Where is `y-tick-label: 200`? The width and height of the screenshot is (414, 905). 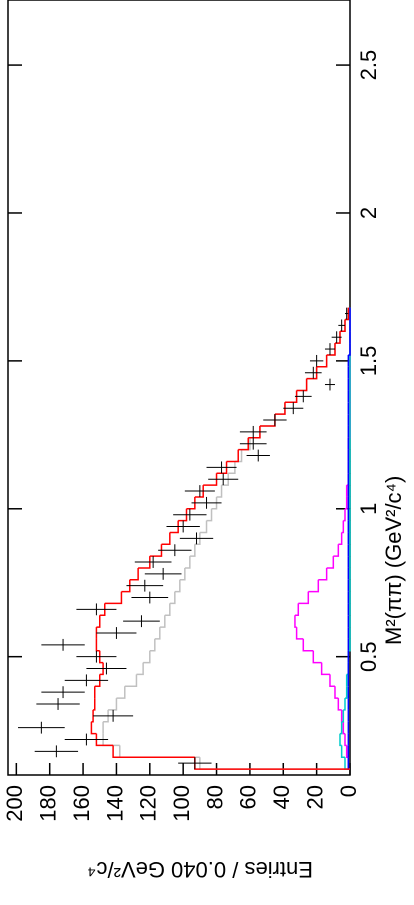 y-tick-label: 200 is located at coordinates (14, 803).